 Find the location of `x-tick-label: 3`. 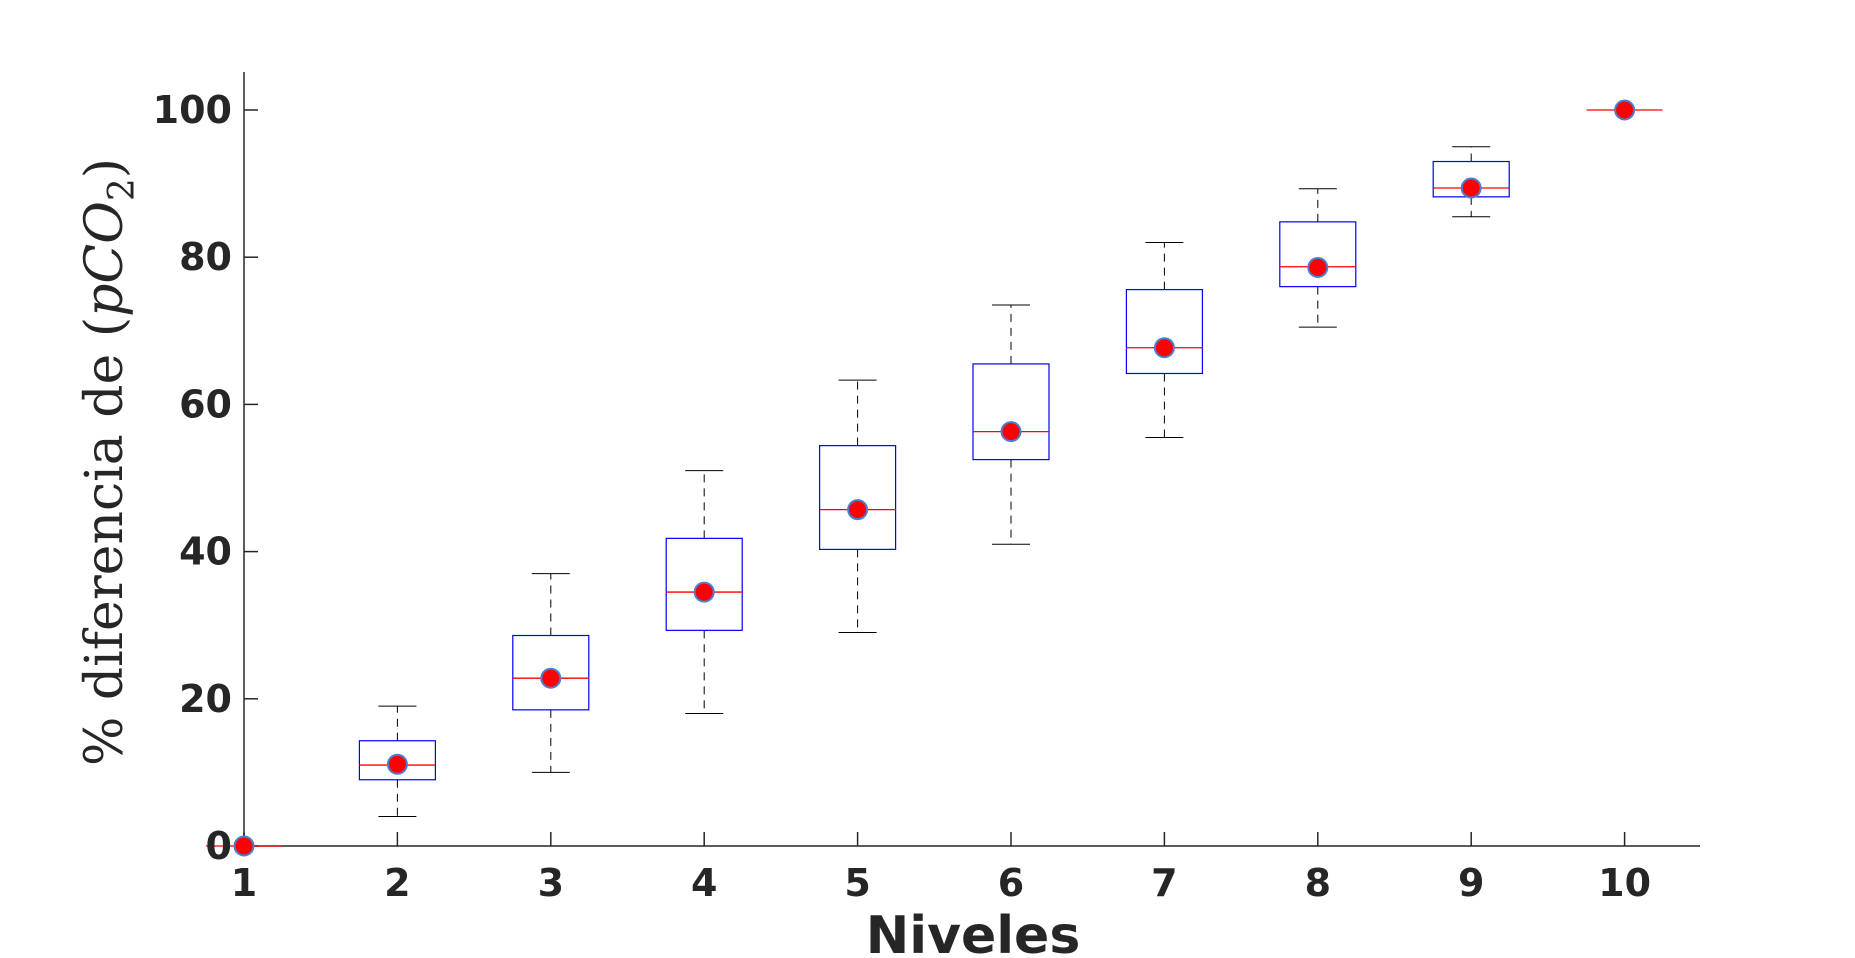

x-tick-label: 3 is located at coordinates (551, 883).